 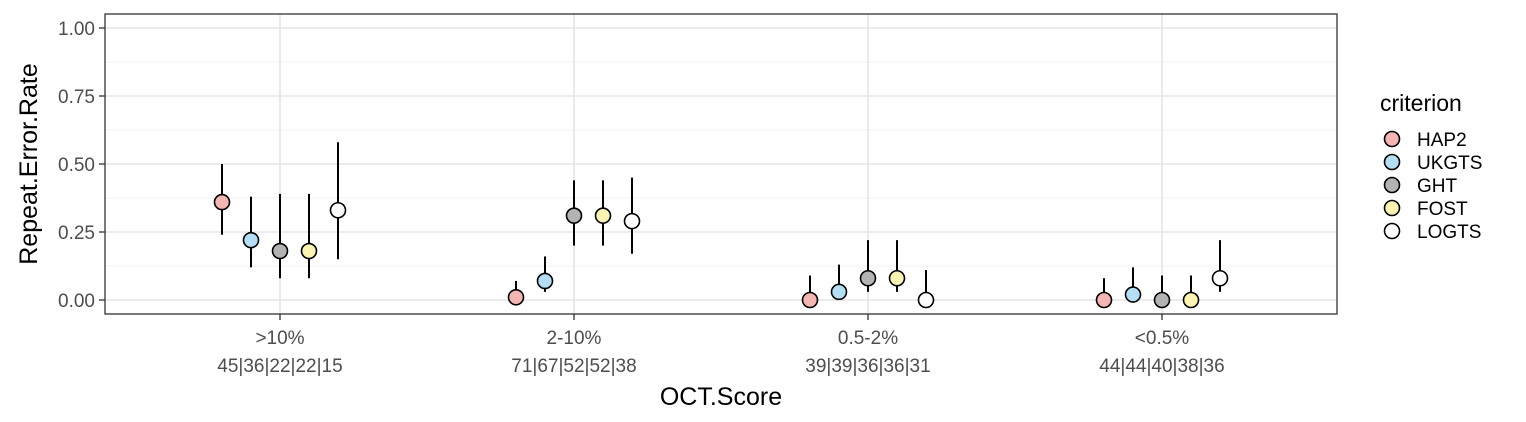 What do you see at coordinates (76, 233) in the screenshot?
I see `y-tick-label: 0.25` at bounding box center [76, 233].